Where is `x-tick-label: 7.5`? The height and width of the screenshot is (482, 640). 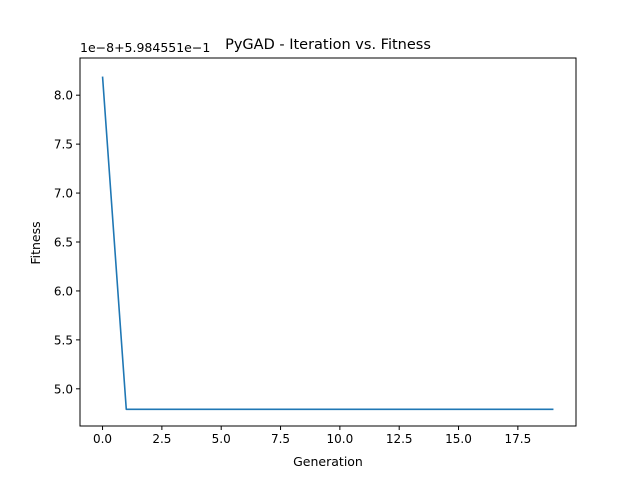 x-tick-label: 7.5 is located at coordinates (280, 439).